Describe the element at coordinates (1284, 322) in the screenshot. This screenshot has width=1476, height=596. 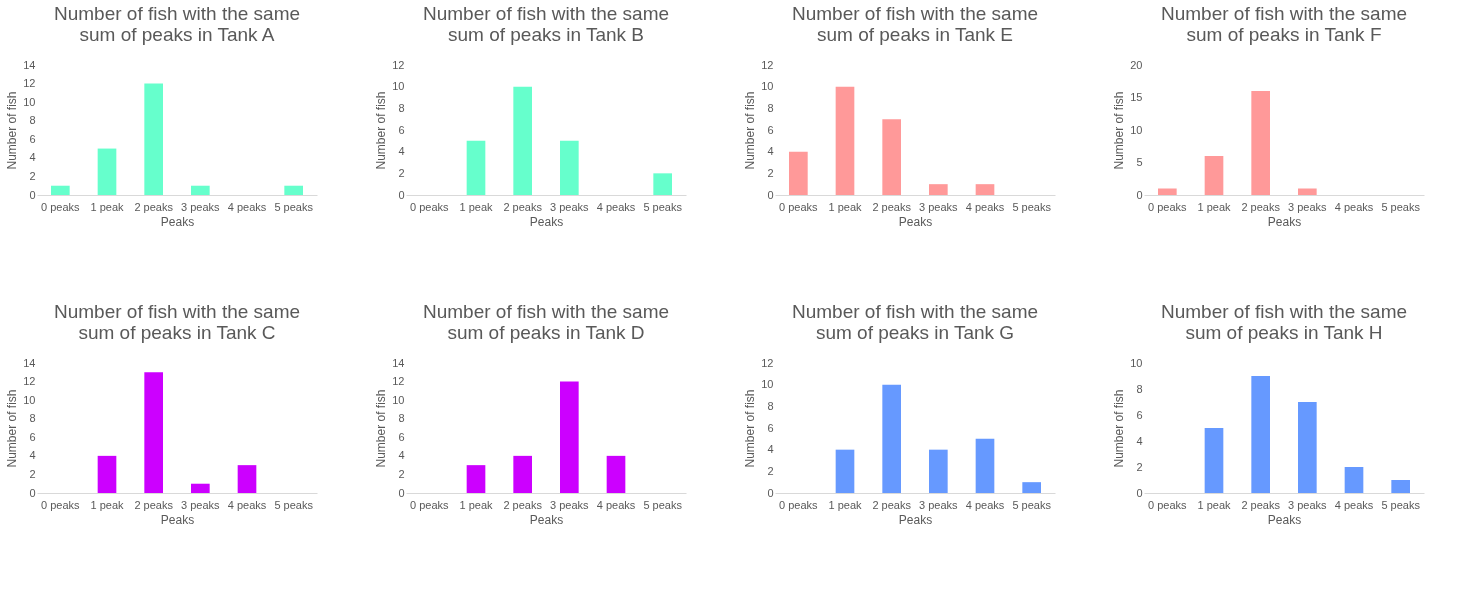
I see `chart-title: Number of fish with the same sum of peaks in Tank H` at that location.